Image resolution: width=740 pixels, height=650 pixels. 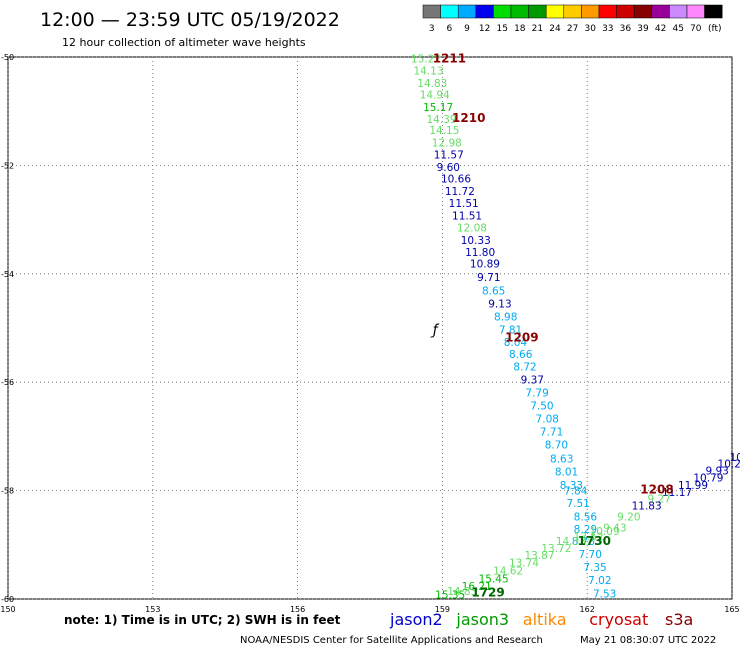 I want to click on legend-label: 42, so click(x=660, y=29).